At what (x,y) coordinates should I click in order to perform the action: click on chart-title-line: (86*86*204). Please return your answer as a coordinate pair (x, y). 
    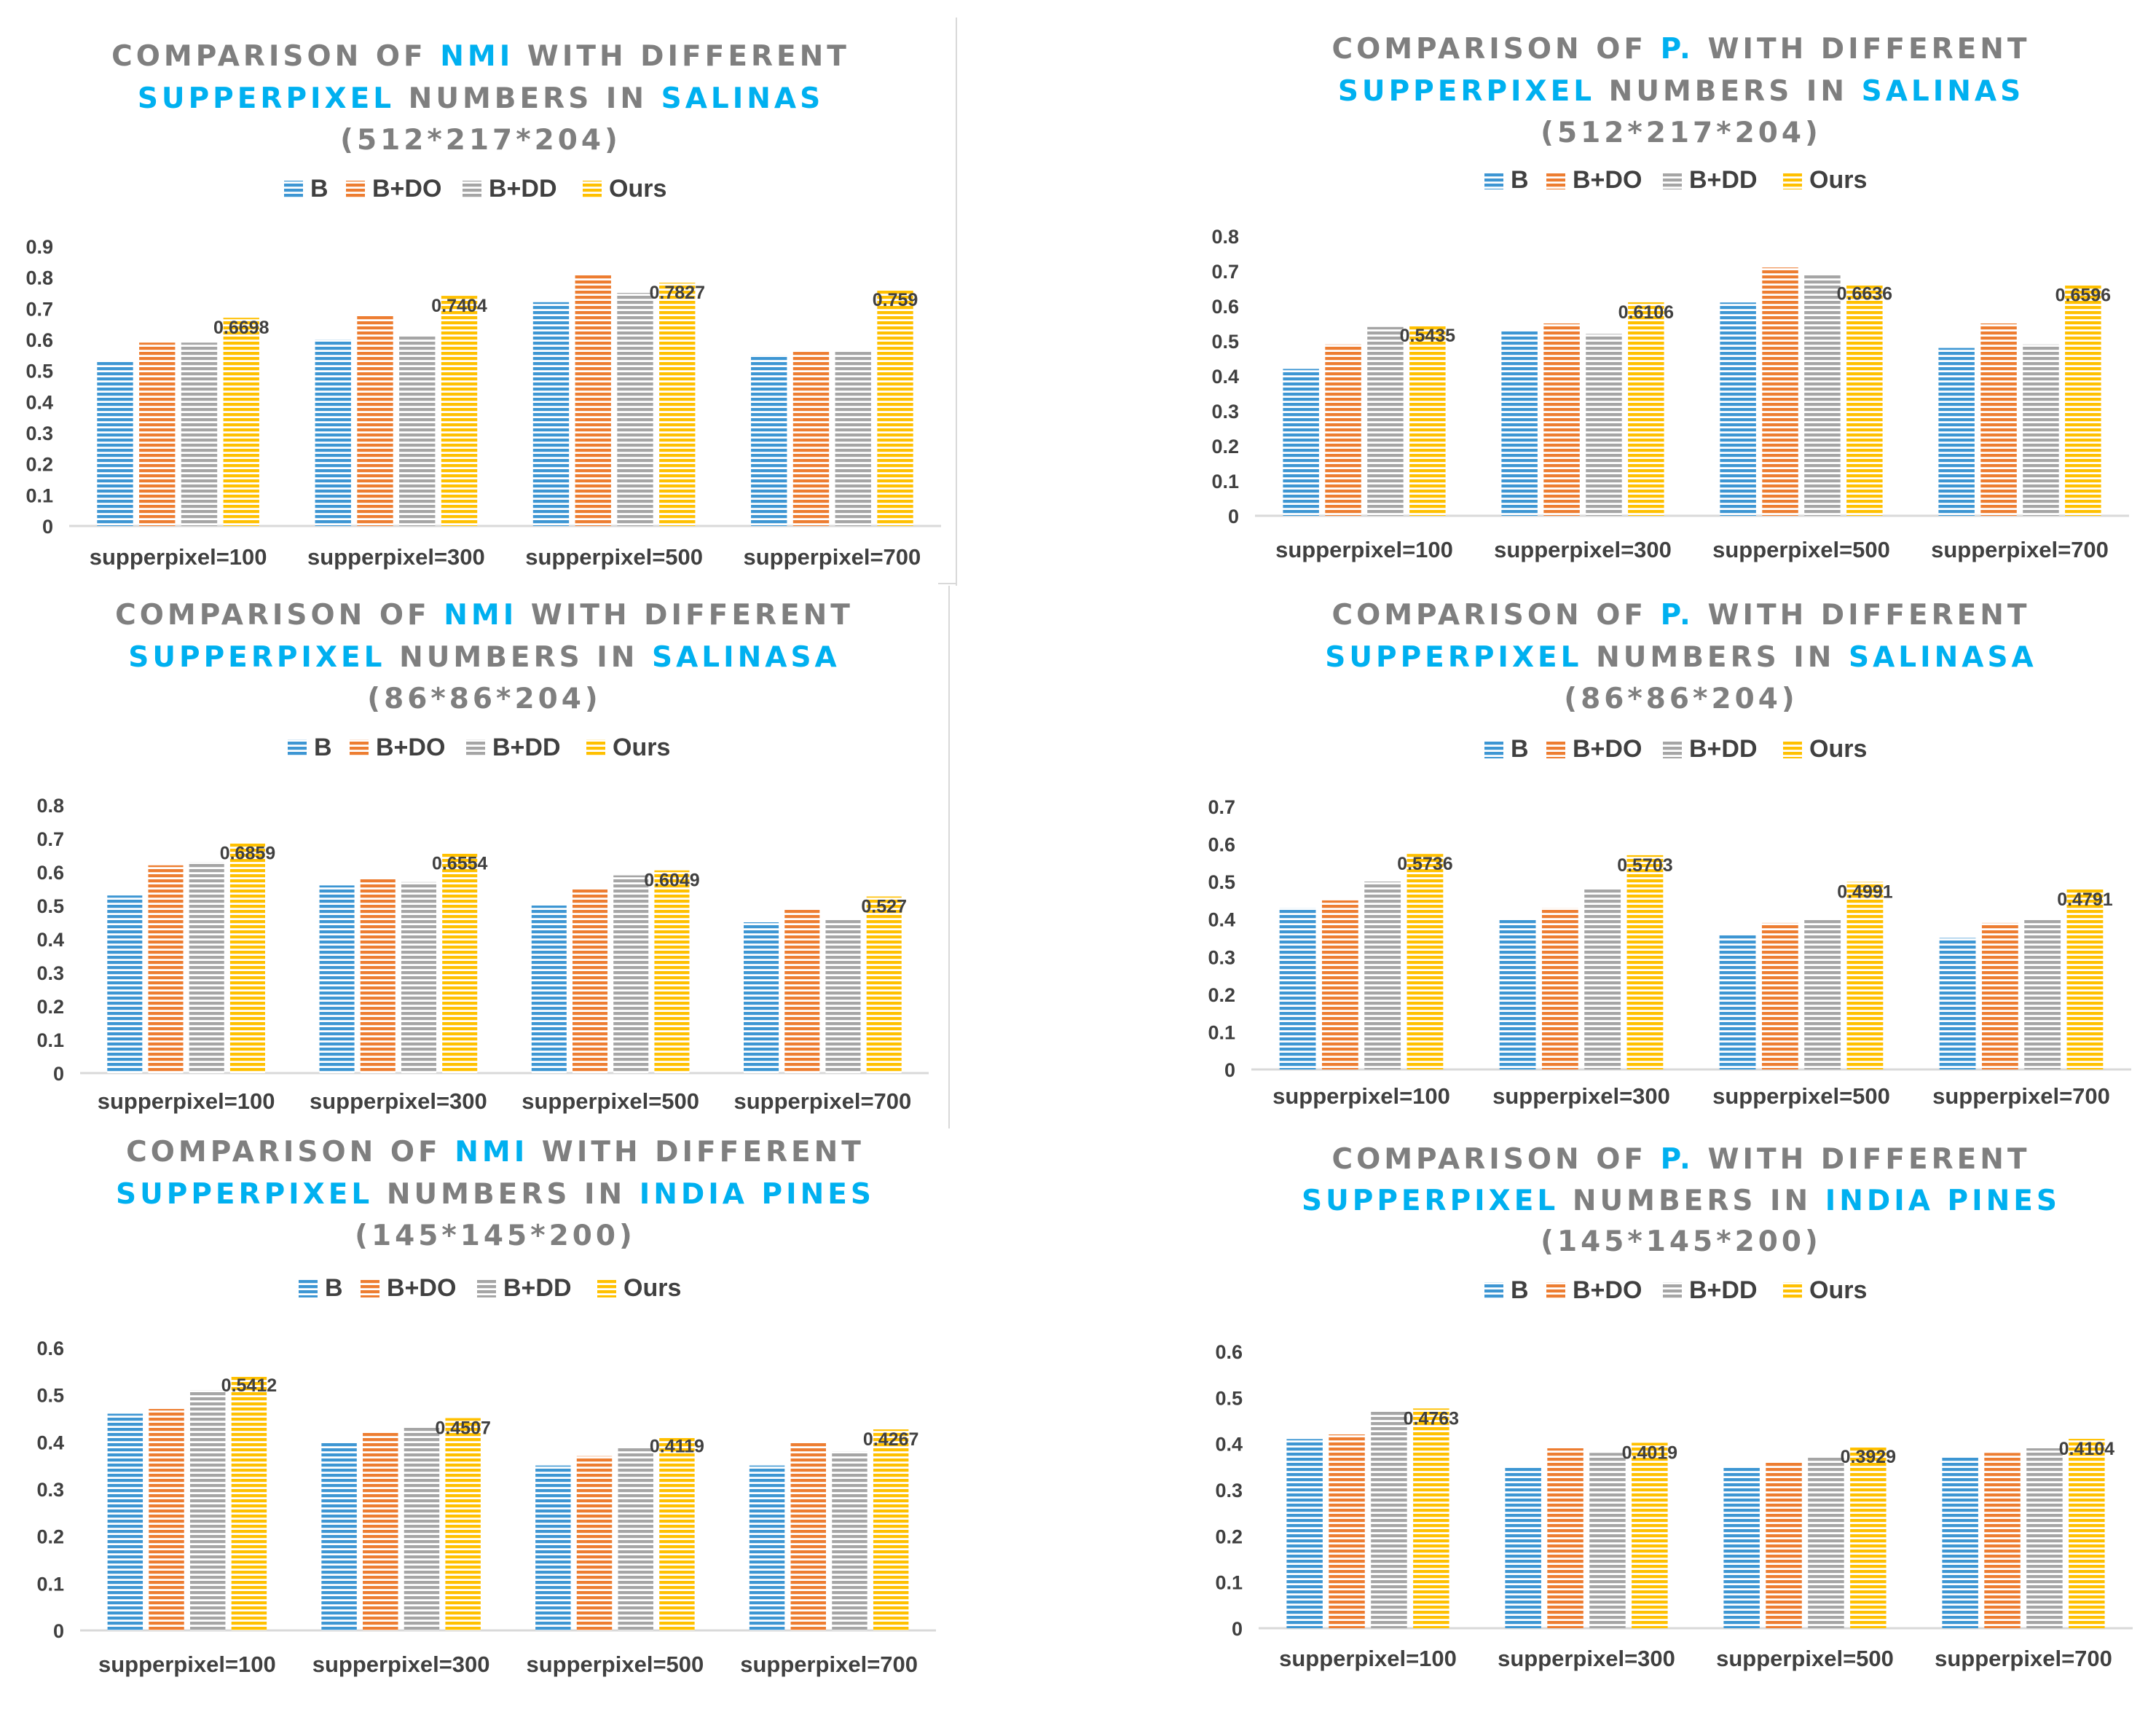
    Looking at the image, I should click on (1681, 699).